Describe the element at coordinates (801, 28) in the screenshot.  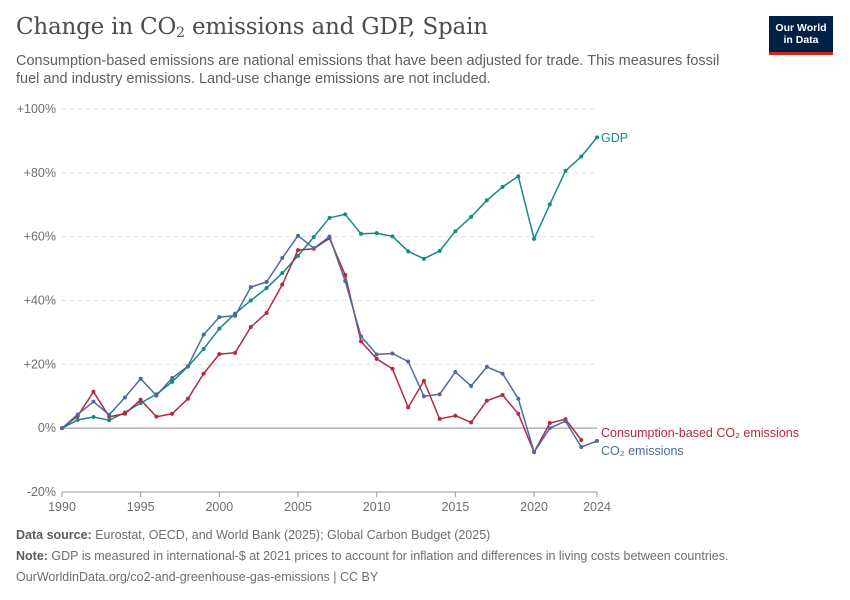
I see `logo-line-1: Our World` at that location.